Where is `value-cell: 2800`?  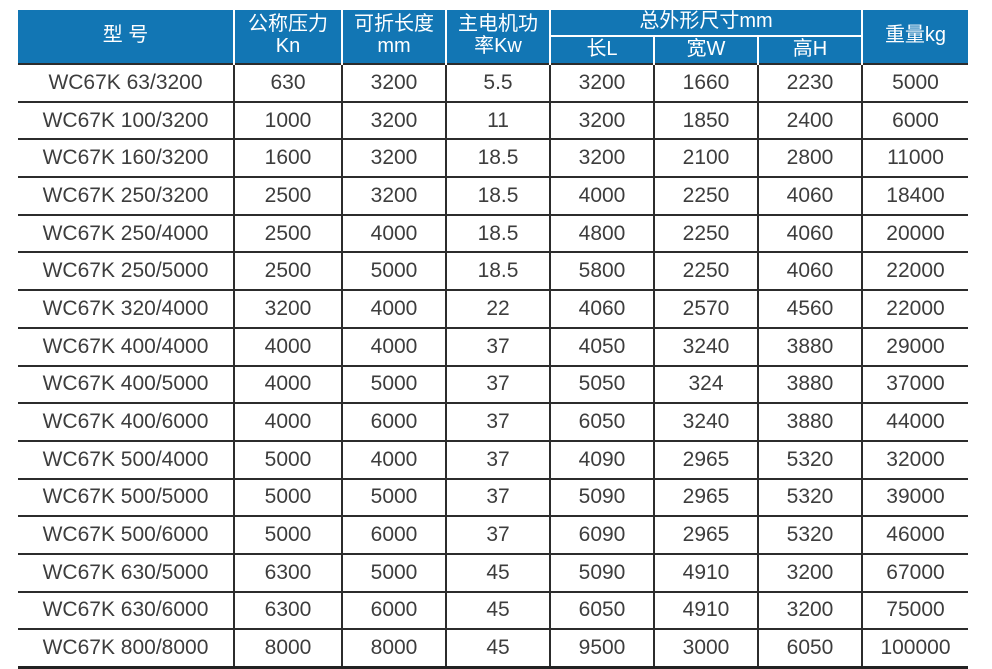 value-cell: 2800 is located at coordinates (810, 158).